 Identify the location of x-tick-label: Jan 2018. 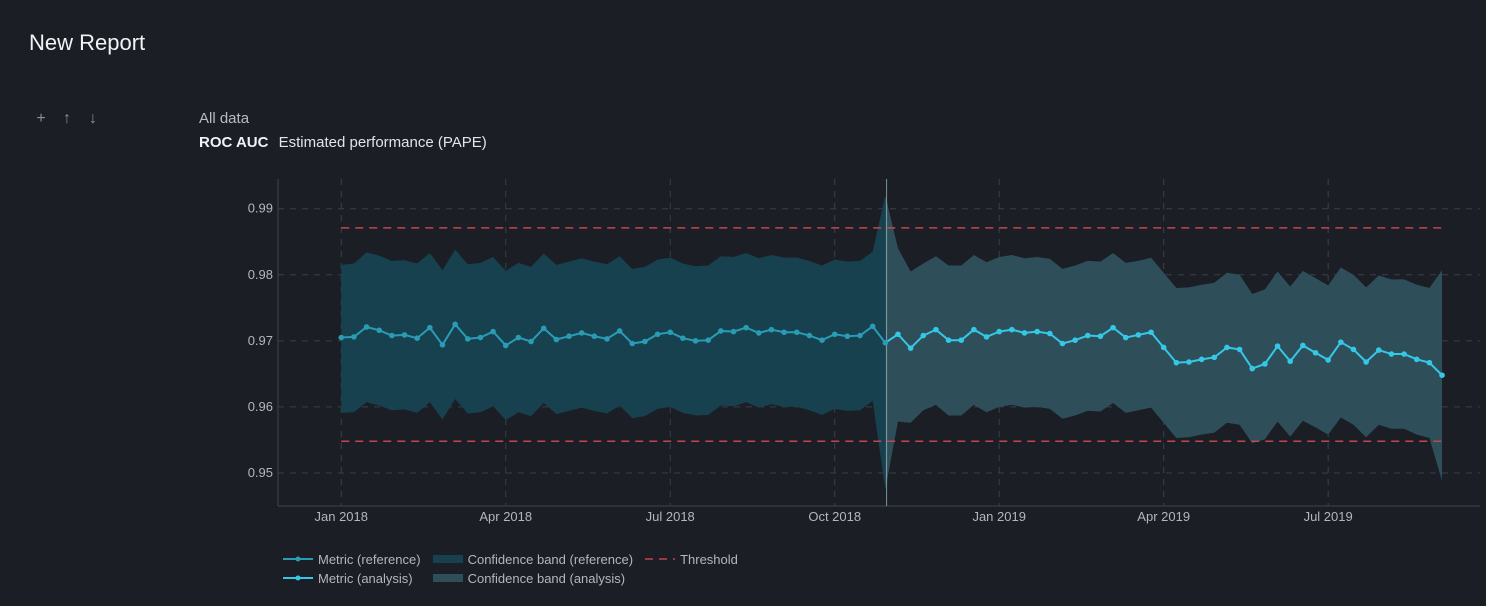
(342, 516).